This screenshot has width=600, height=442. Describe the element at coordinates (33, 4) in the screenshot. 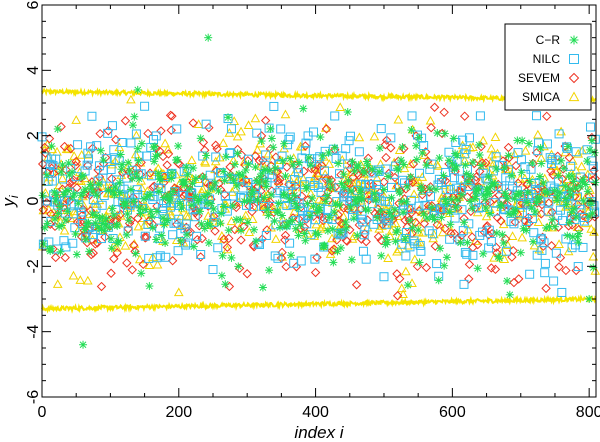

I see `y-tick-label: 6` at that location.